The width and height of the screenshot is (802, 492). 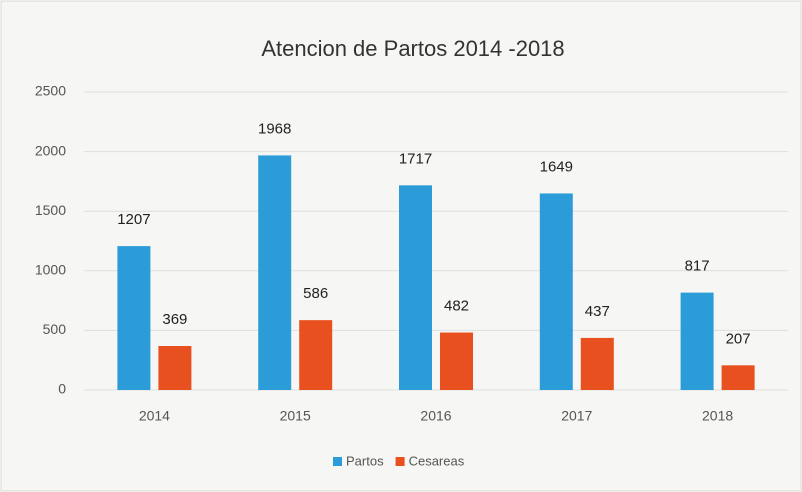 I want to click on legend-label: Partos, so click(x=365, y=460).